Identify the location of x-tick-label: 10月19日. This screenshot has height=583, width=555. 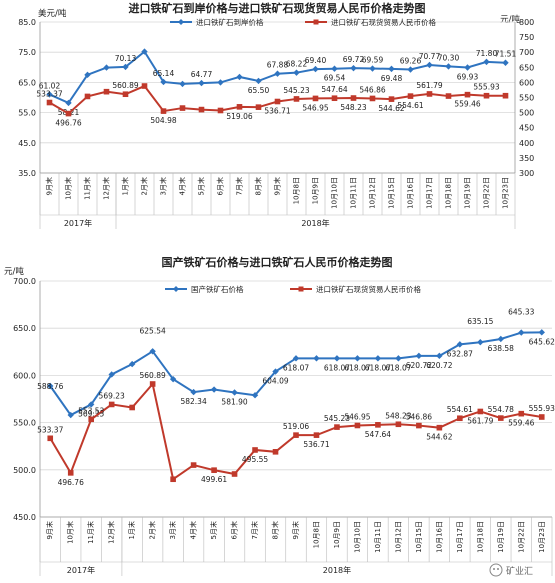
(501, 537).